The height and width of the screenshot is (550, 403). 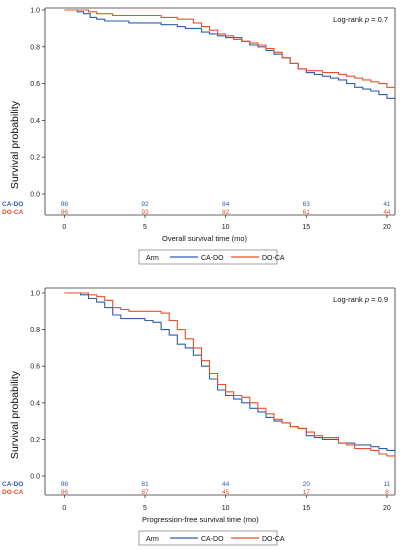 I want to click on risk-count: 92, so click(x=145, y=204).